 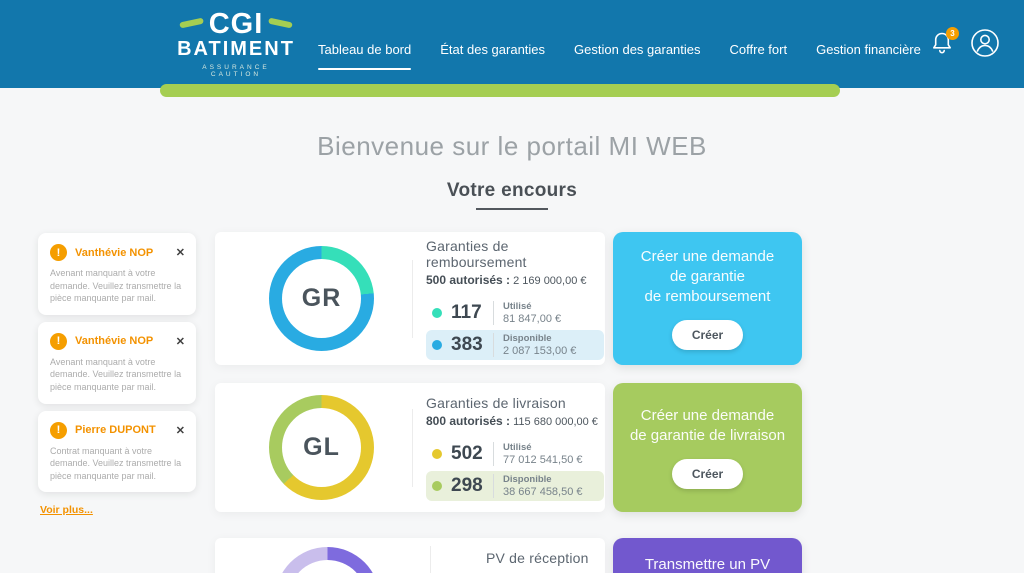 I want to click on gl-used-count: 502, so click(x=467, y=453).